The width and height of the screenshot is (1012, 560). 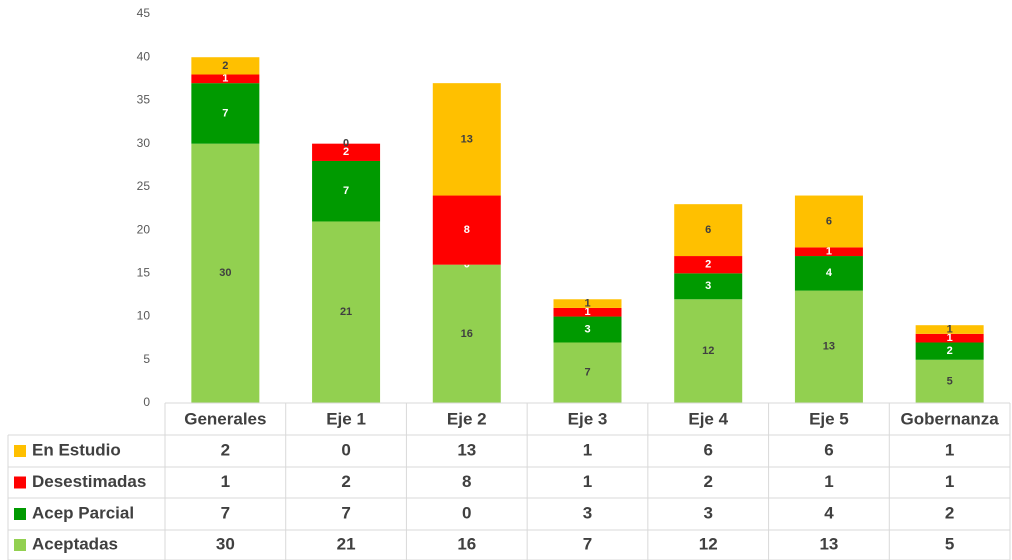 What do you see at coordinates (829, 418) in the screenshot?
I see `x-tick-label: Eje 5` at bounding box center [829, 418].